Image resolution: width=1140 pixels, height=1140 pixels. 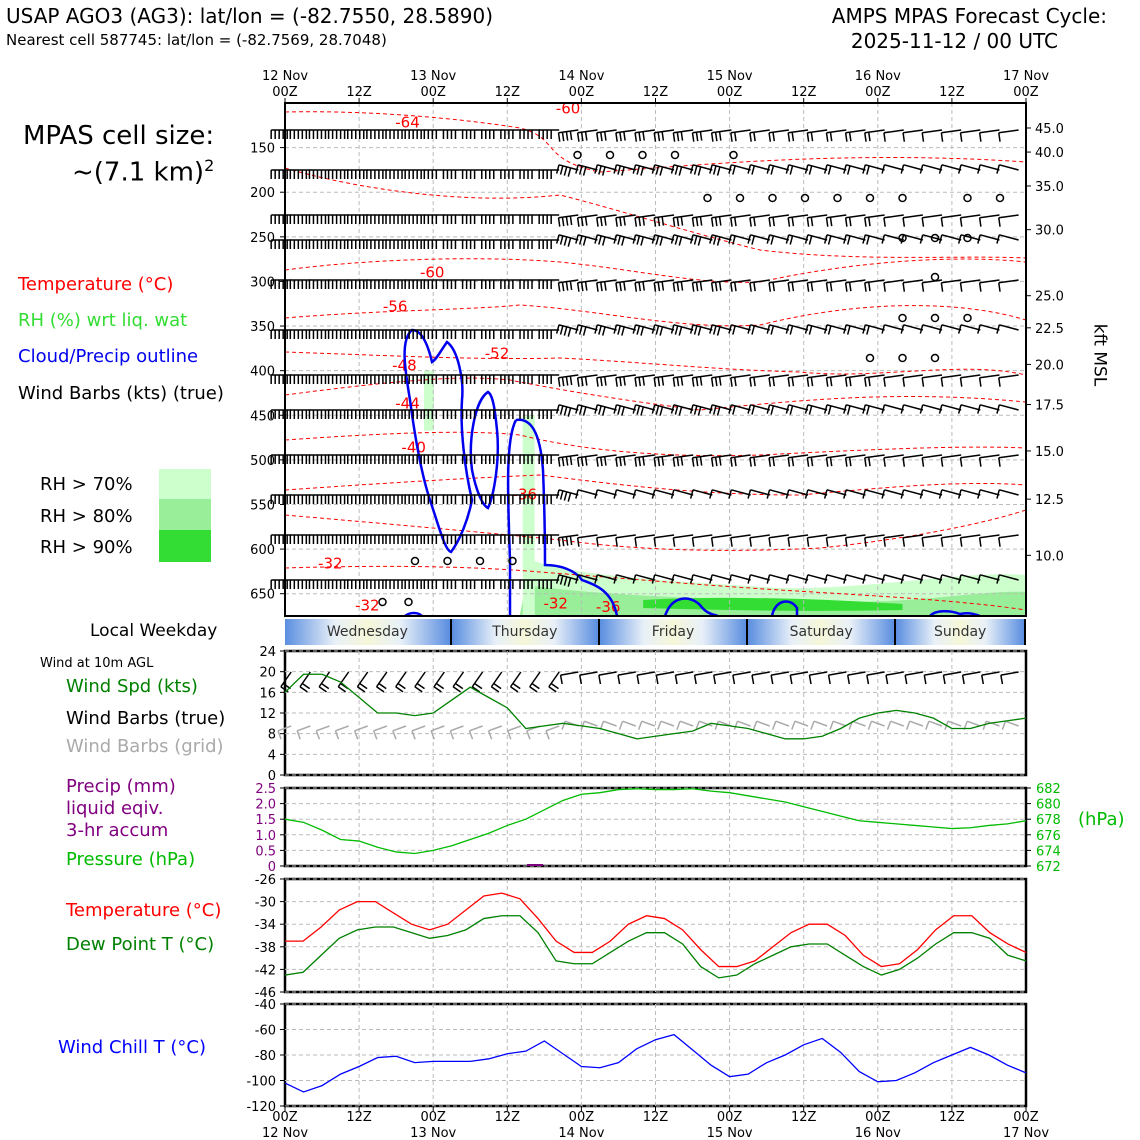 What do you see at coordinates (265, 820) in the screenshot?
I see `precip-panel-ytick-label: 1.5` at bounding box center [265, 820].